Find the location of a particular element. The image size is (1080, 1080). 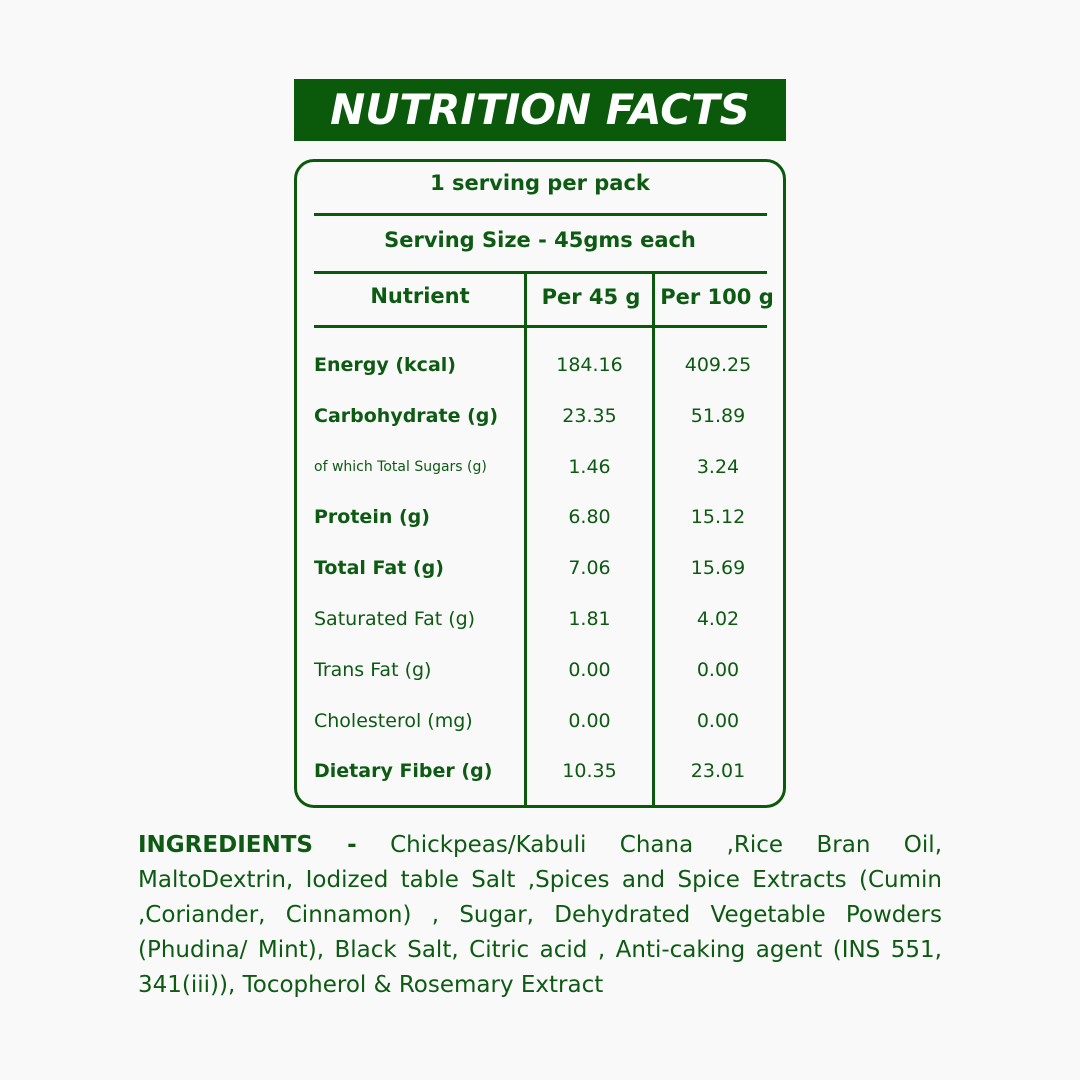

value-per-100g: 409.25 is located at coordinates (718, 365).